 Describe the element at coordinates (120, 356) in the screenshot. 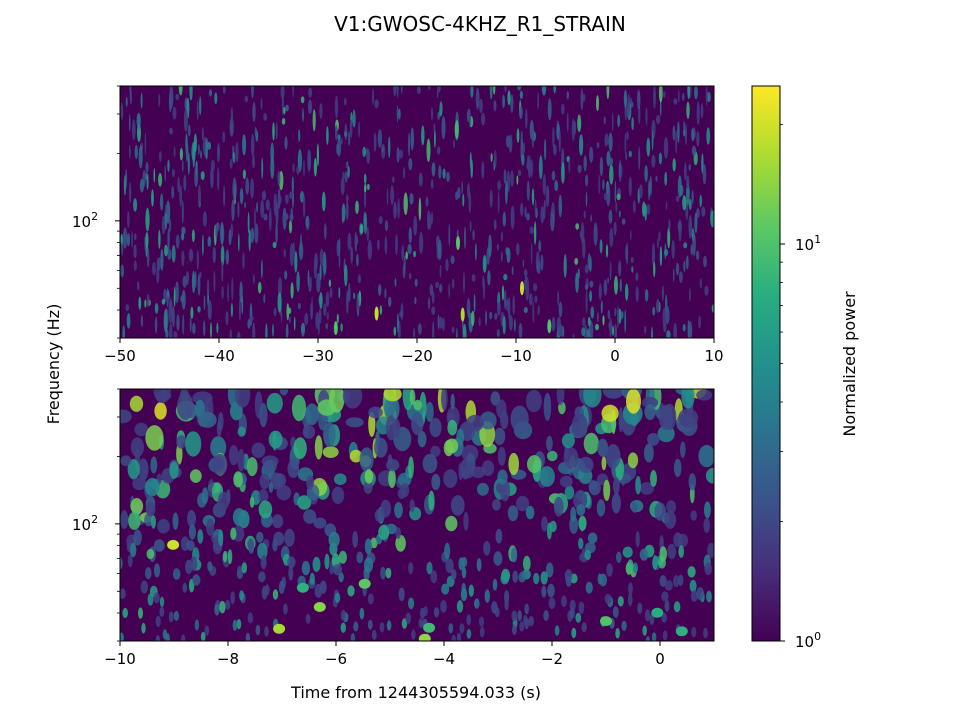

I see `x-tick-label: −50` at that location.